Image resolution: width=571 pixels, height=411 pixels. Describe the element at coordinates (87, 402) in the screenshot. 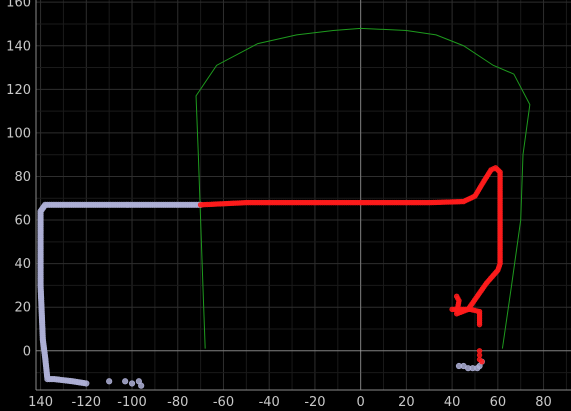

I see `x-tick-label: -120` at that location.